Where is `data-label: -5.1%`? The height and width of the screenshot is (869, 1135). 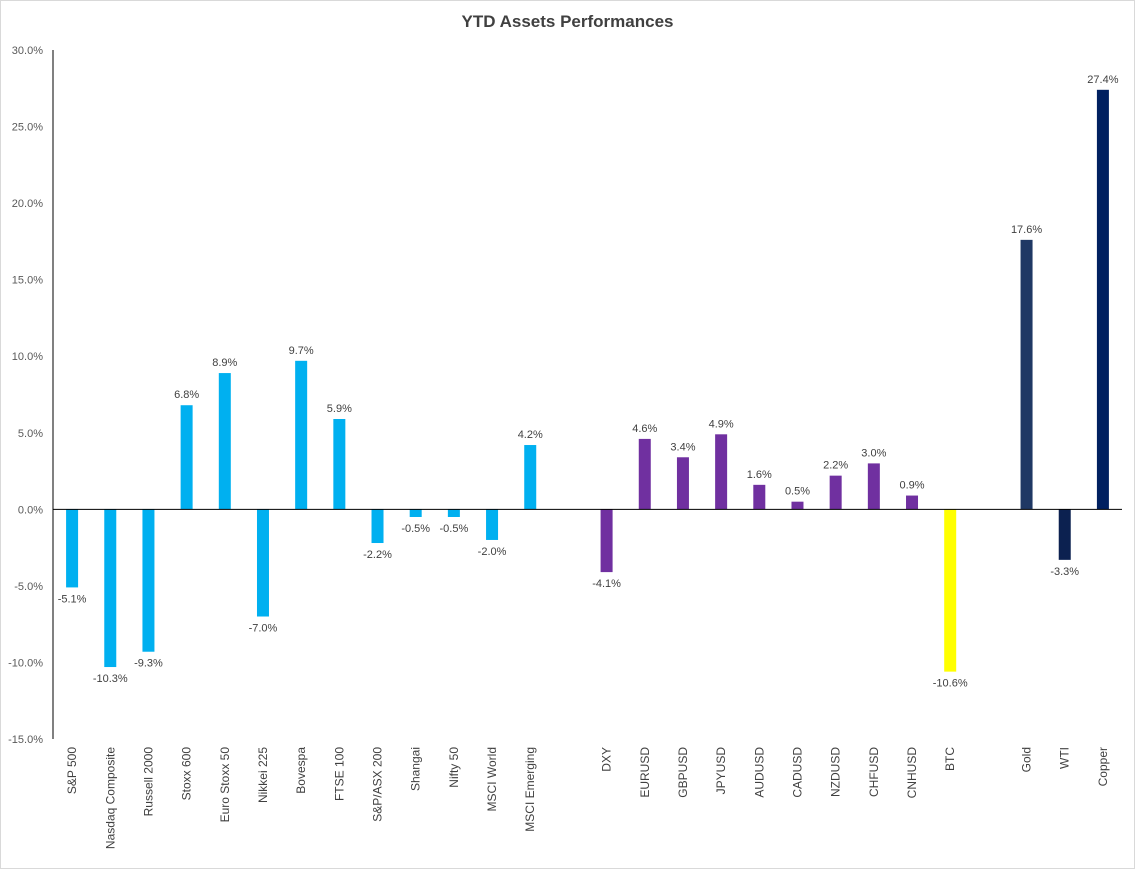
data-label: -5.1% is located at coordinates (72, 599).